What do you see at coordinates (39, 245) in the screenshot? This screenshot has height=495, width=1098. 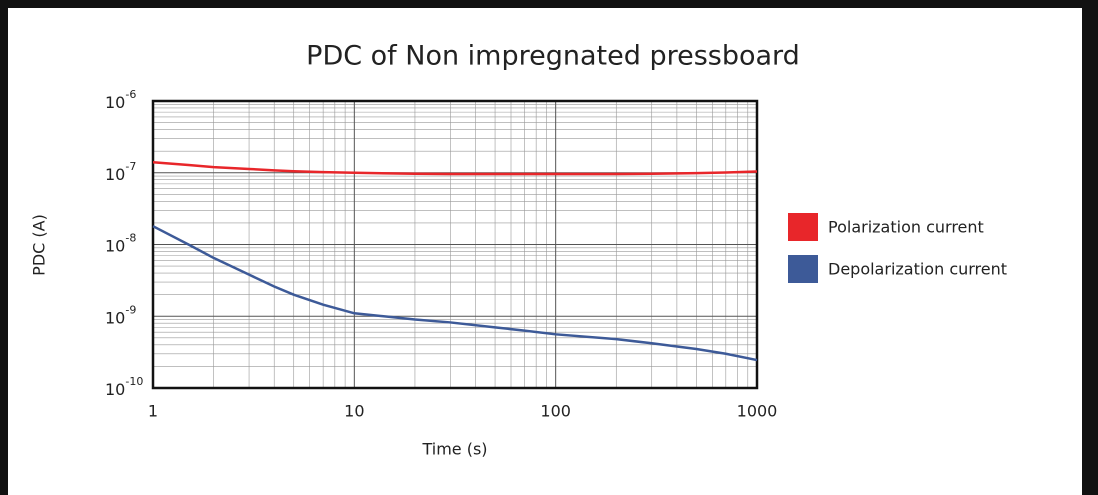 I see `y-axis-label: PDC (A)` at bounding box center [39, 245].